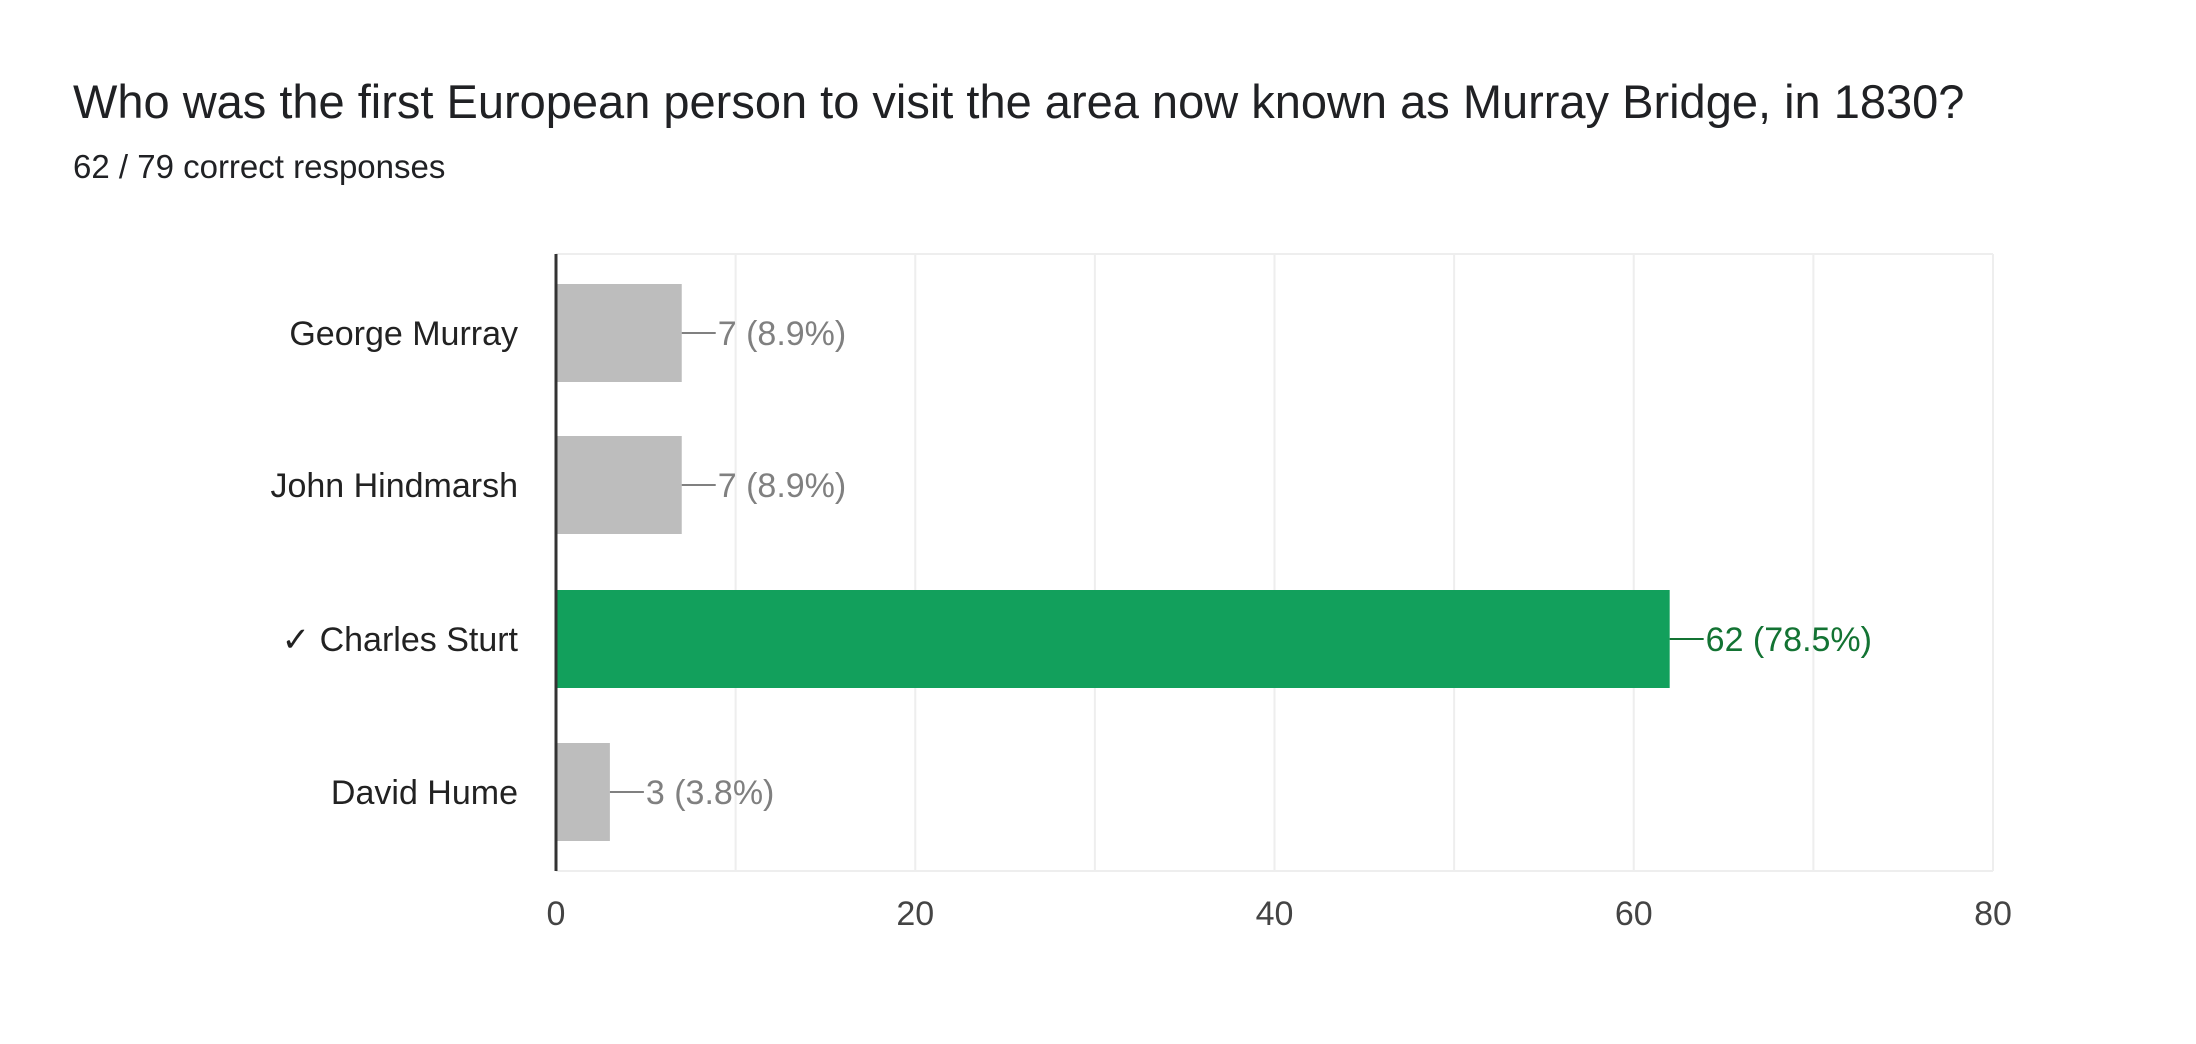  Describe the element at coordinates (424, 793) in the screenshot. I see `category-label: David Hume` at that location.